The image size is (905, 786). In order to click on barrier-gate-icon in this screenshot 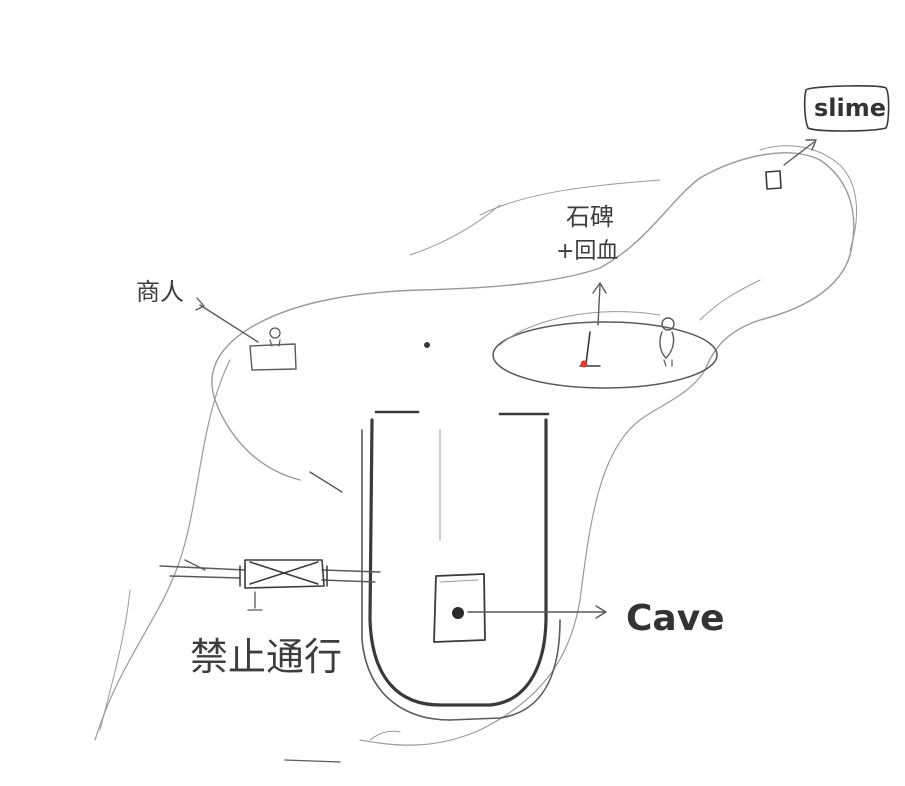, I will do `click(270, 585)`.